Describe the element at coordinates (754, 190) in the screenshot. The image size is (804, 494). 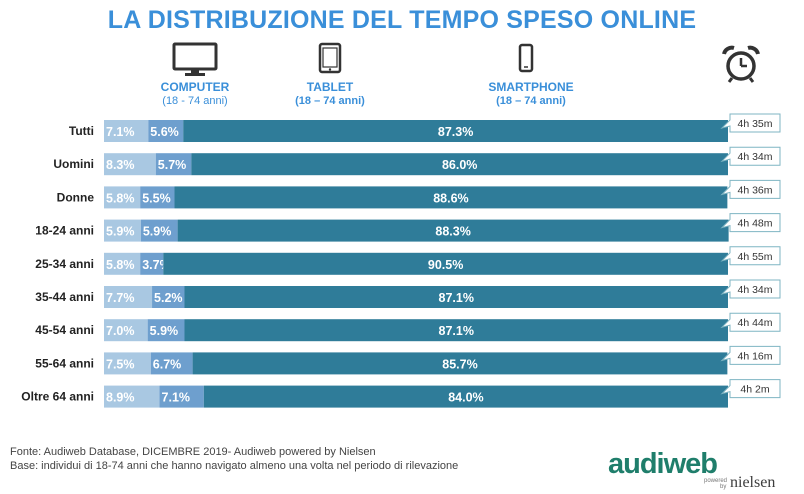
I see `total-time-label: 4h 36m` at that location.